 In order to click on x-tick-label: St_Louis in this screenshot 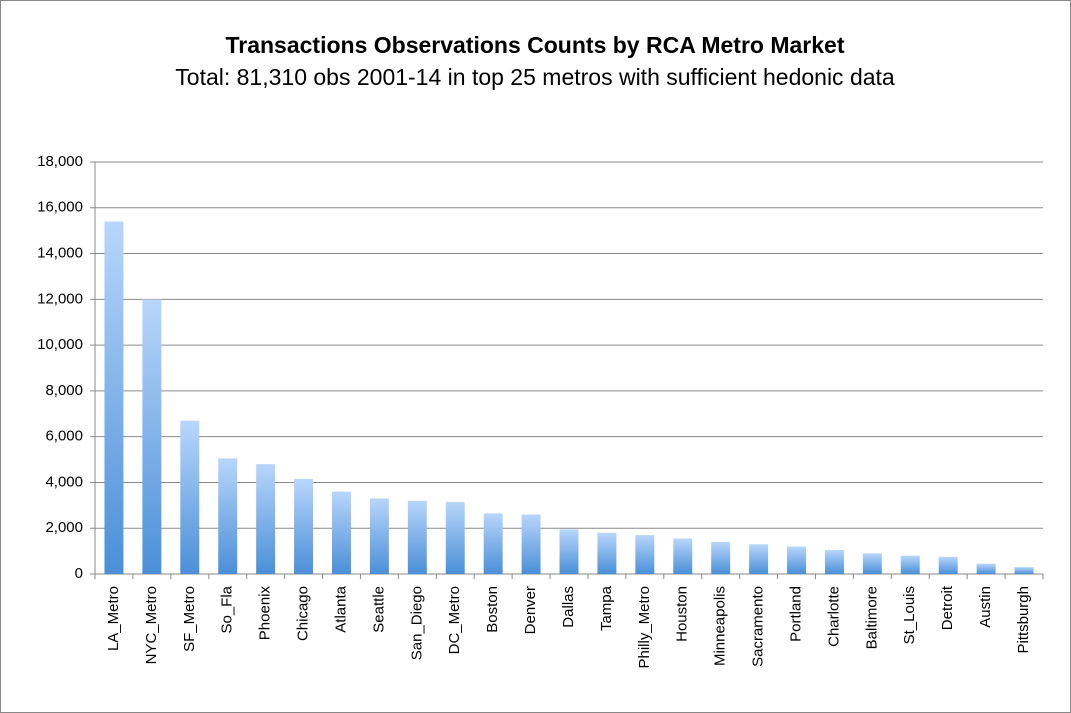, I will do `click(909, 615)`.